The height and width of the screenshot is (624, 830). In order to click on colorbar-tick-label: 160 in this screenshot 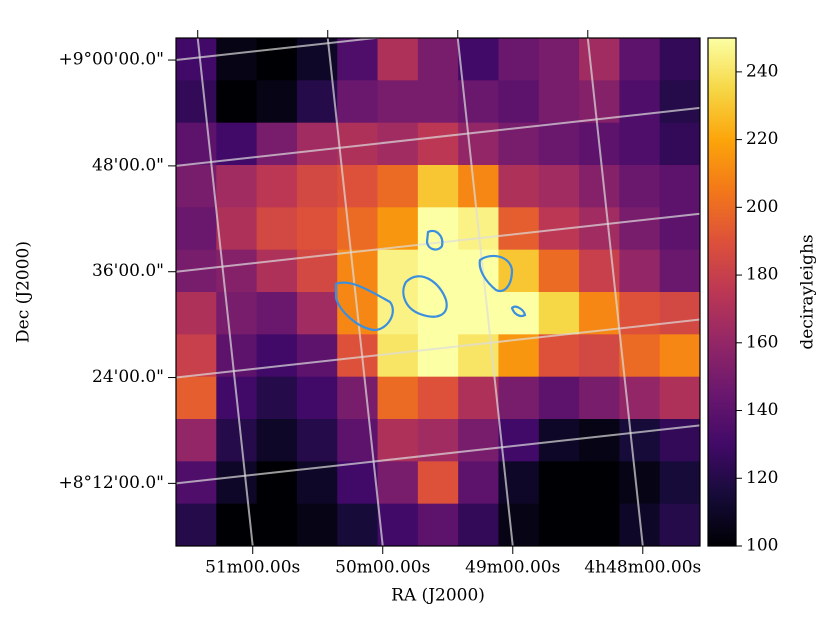, I will do `click(762, 342)`.